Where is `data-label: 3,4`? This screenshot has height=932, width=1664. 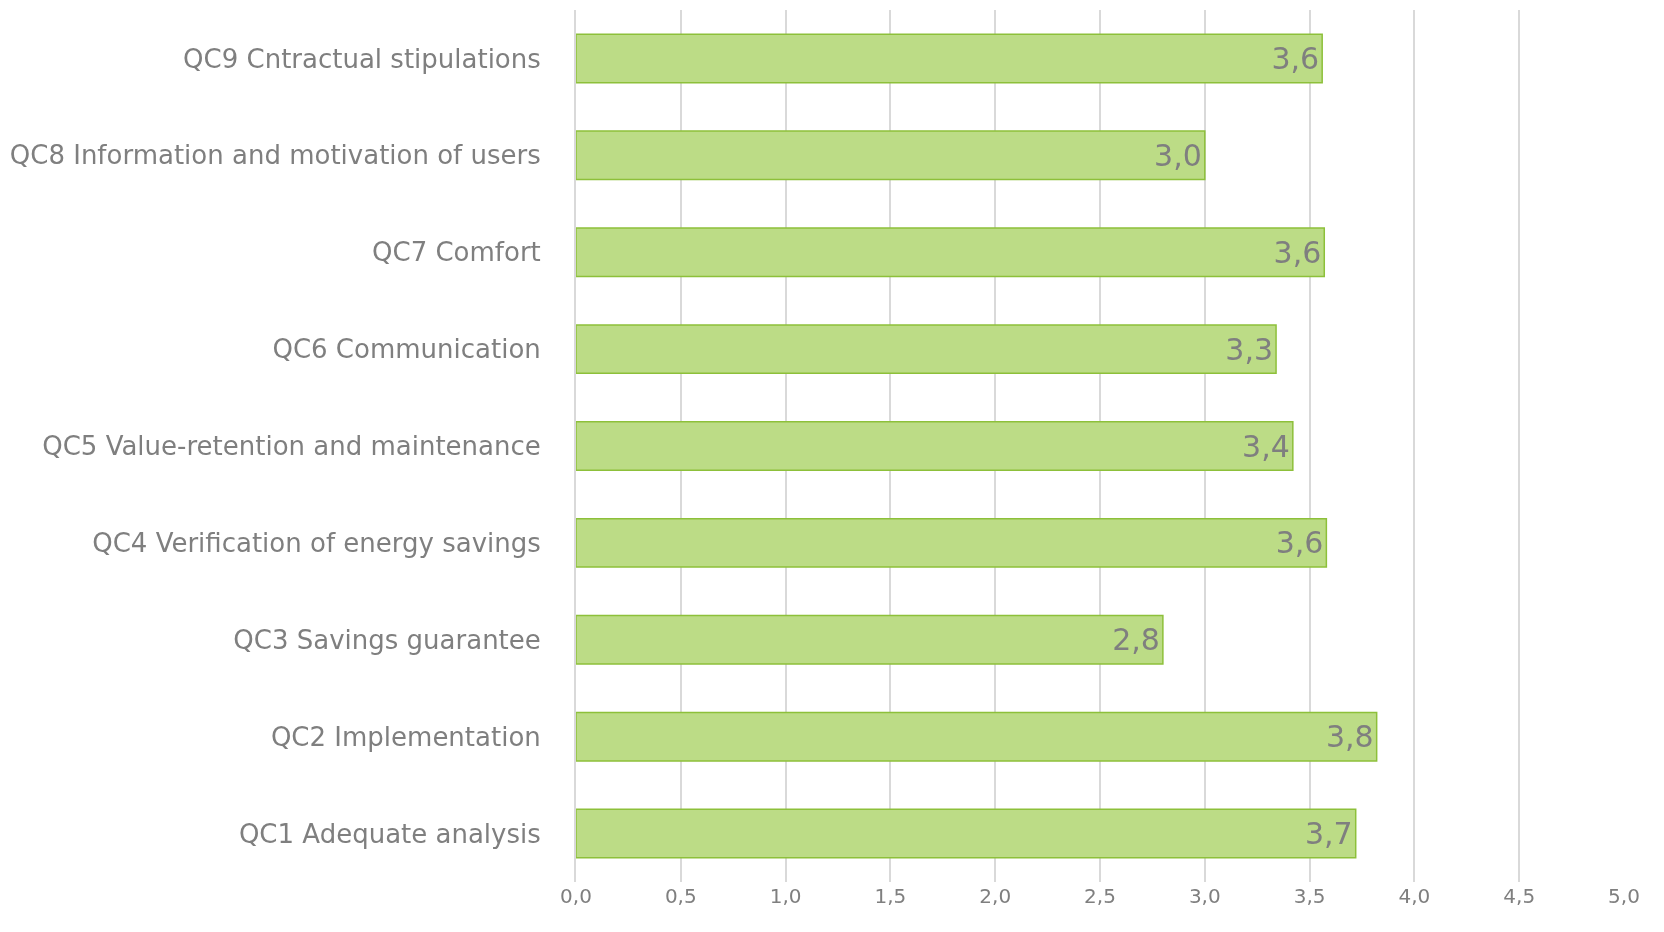
data-label: 3,4 is located at coordinates (1266, 446).